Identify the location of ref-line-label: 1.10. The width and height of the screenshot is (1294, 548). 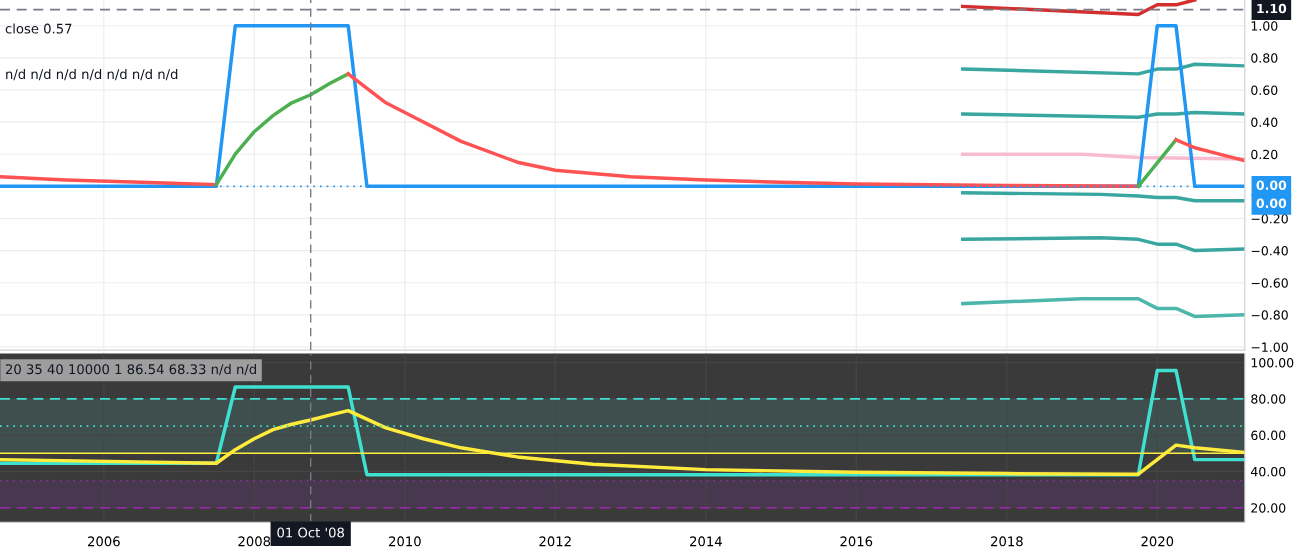
(1272, 8).